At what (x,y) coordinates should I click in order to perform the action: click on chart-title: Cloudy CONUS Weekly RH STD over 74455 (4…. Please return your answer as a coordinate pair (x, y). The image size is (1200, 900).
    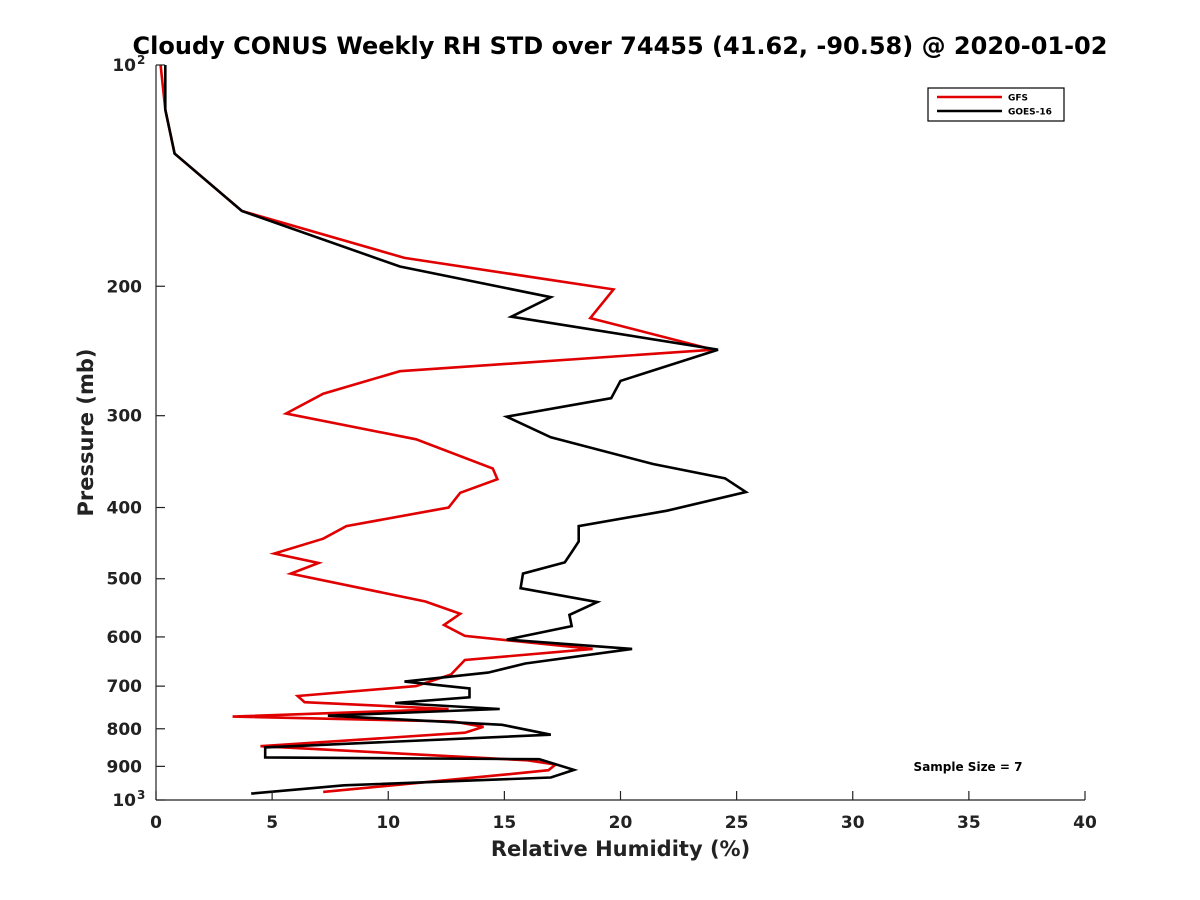
    Looking at the image, I should click on (620, 46).